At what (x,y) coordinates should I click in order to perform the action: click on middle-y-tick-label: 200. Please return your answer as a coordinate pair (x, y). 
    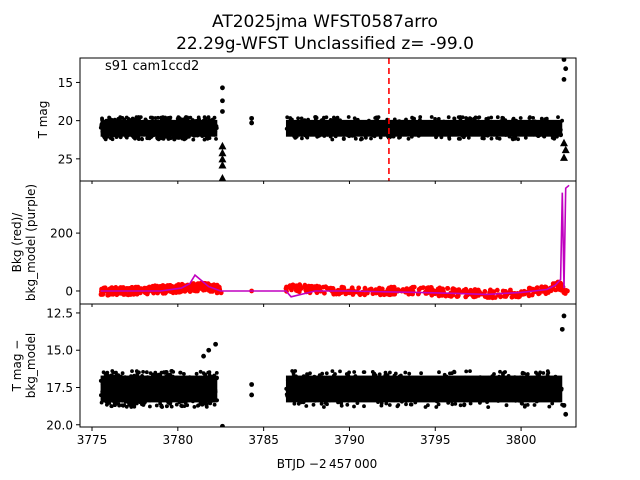
    Looking at the image, I should click on (61, 234).